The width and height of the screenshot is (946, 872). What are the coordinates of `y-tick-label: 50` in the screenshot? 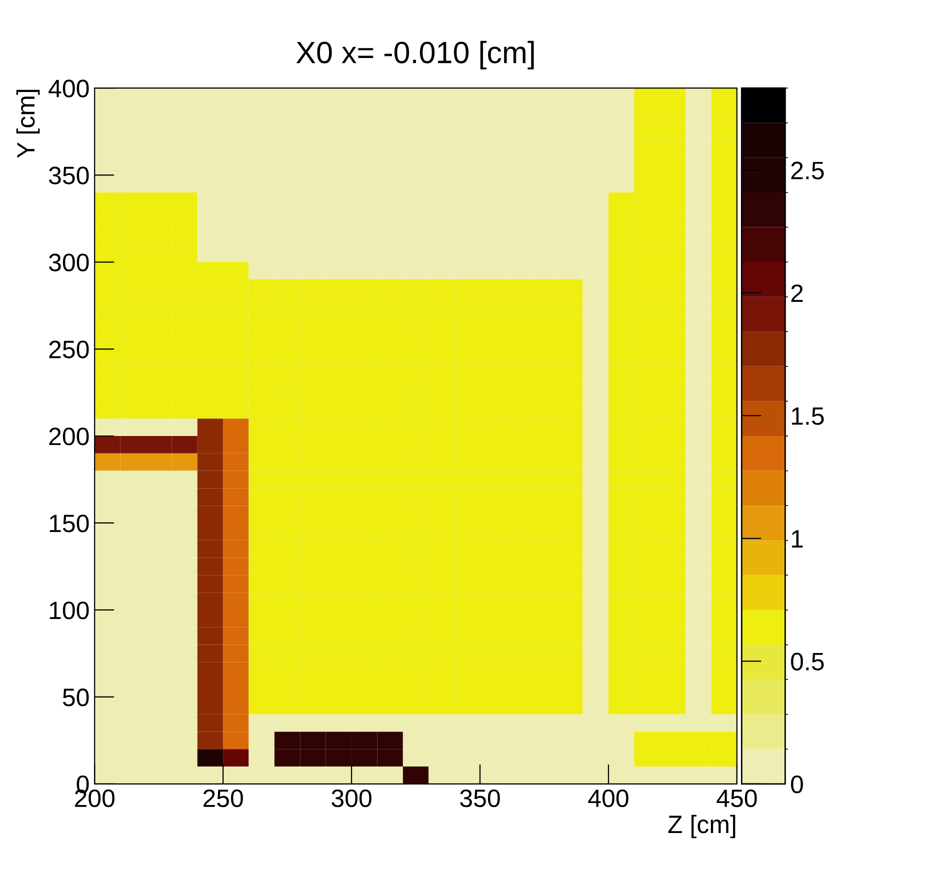 It's located at (75, 697).